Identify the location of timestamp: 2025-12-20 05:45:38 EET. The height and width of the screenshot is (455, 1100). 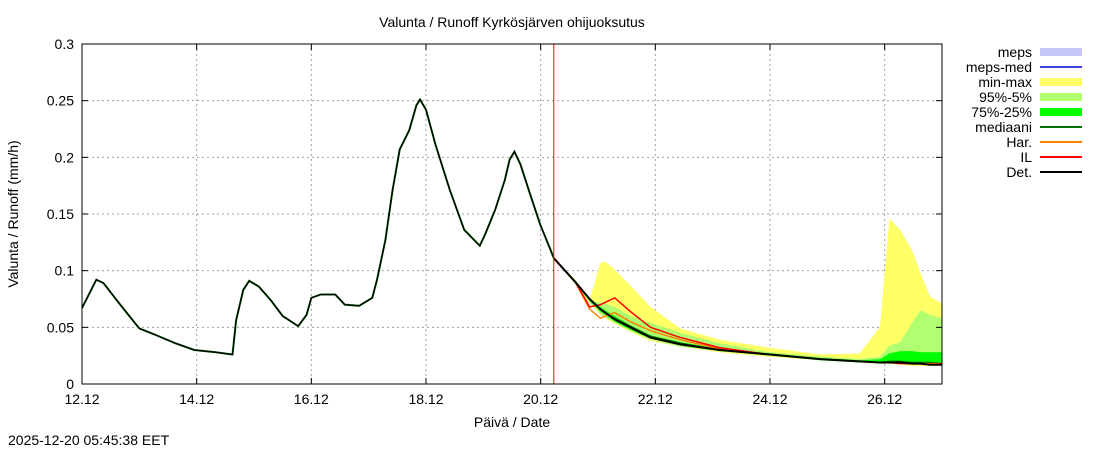
(89, 440).